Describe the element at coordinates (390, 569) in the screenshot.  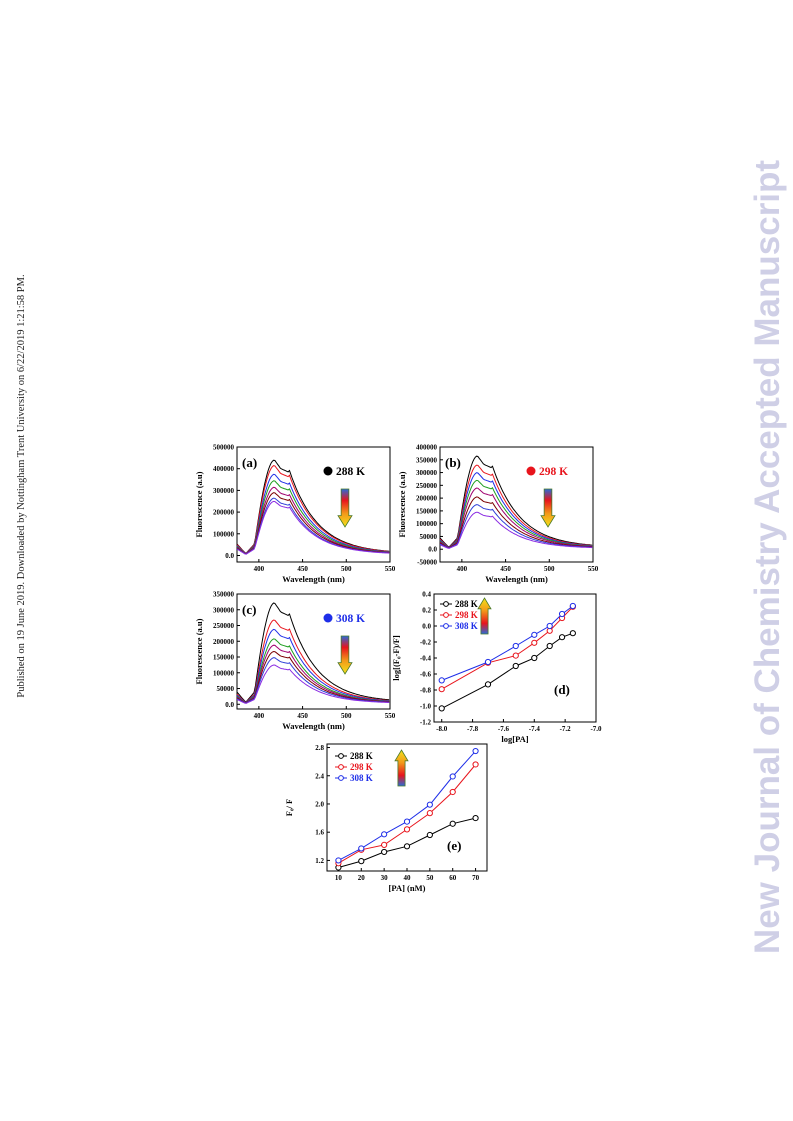
I see `x-tick-label: 550` at that location.